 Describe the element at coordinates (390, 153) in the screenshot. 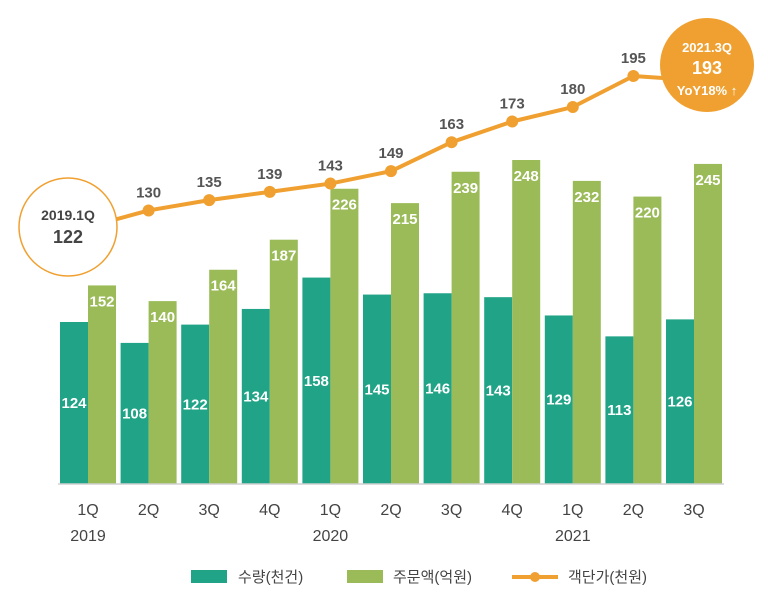

I see `unit-price-data-label: 149` at that location.